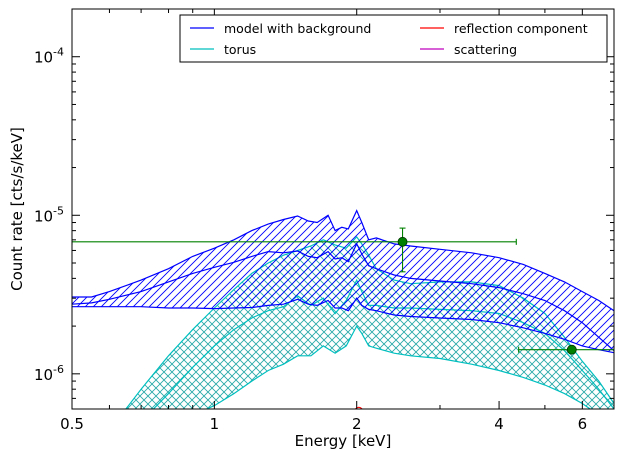 The height and width of the screenshot is (459, 624). Describe the element at coordinates (357, 424) in the screenshot. I see `x-tick-label: 2` at that location.